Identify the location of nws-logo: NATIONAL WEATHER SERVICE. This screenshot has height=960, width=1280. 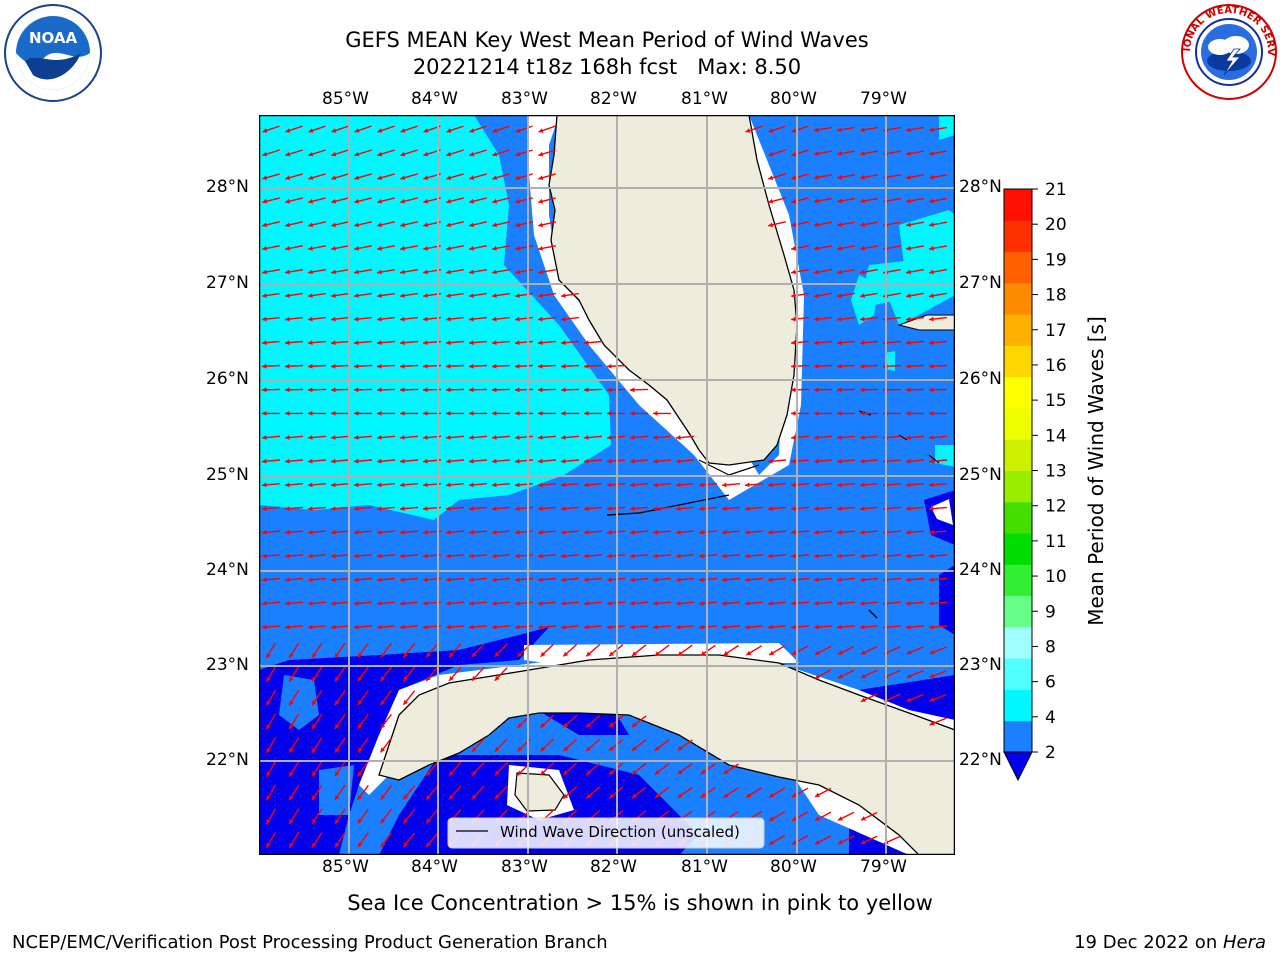
(1228, 51).